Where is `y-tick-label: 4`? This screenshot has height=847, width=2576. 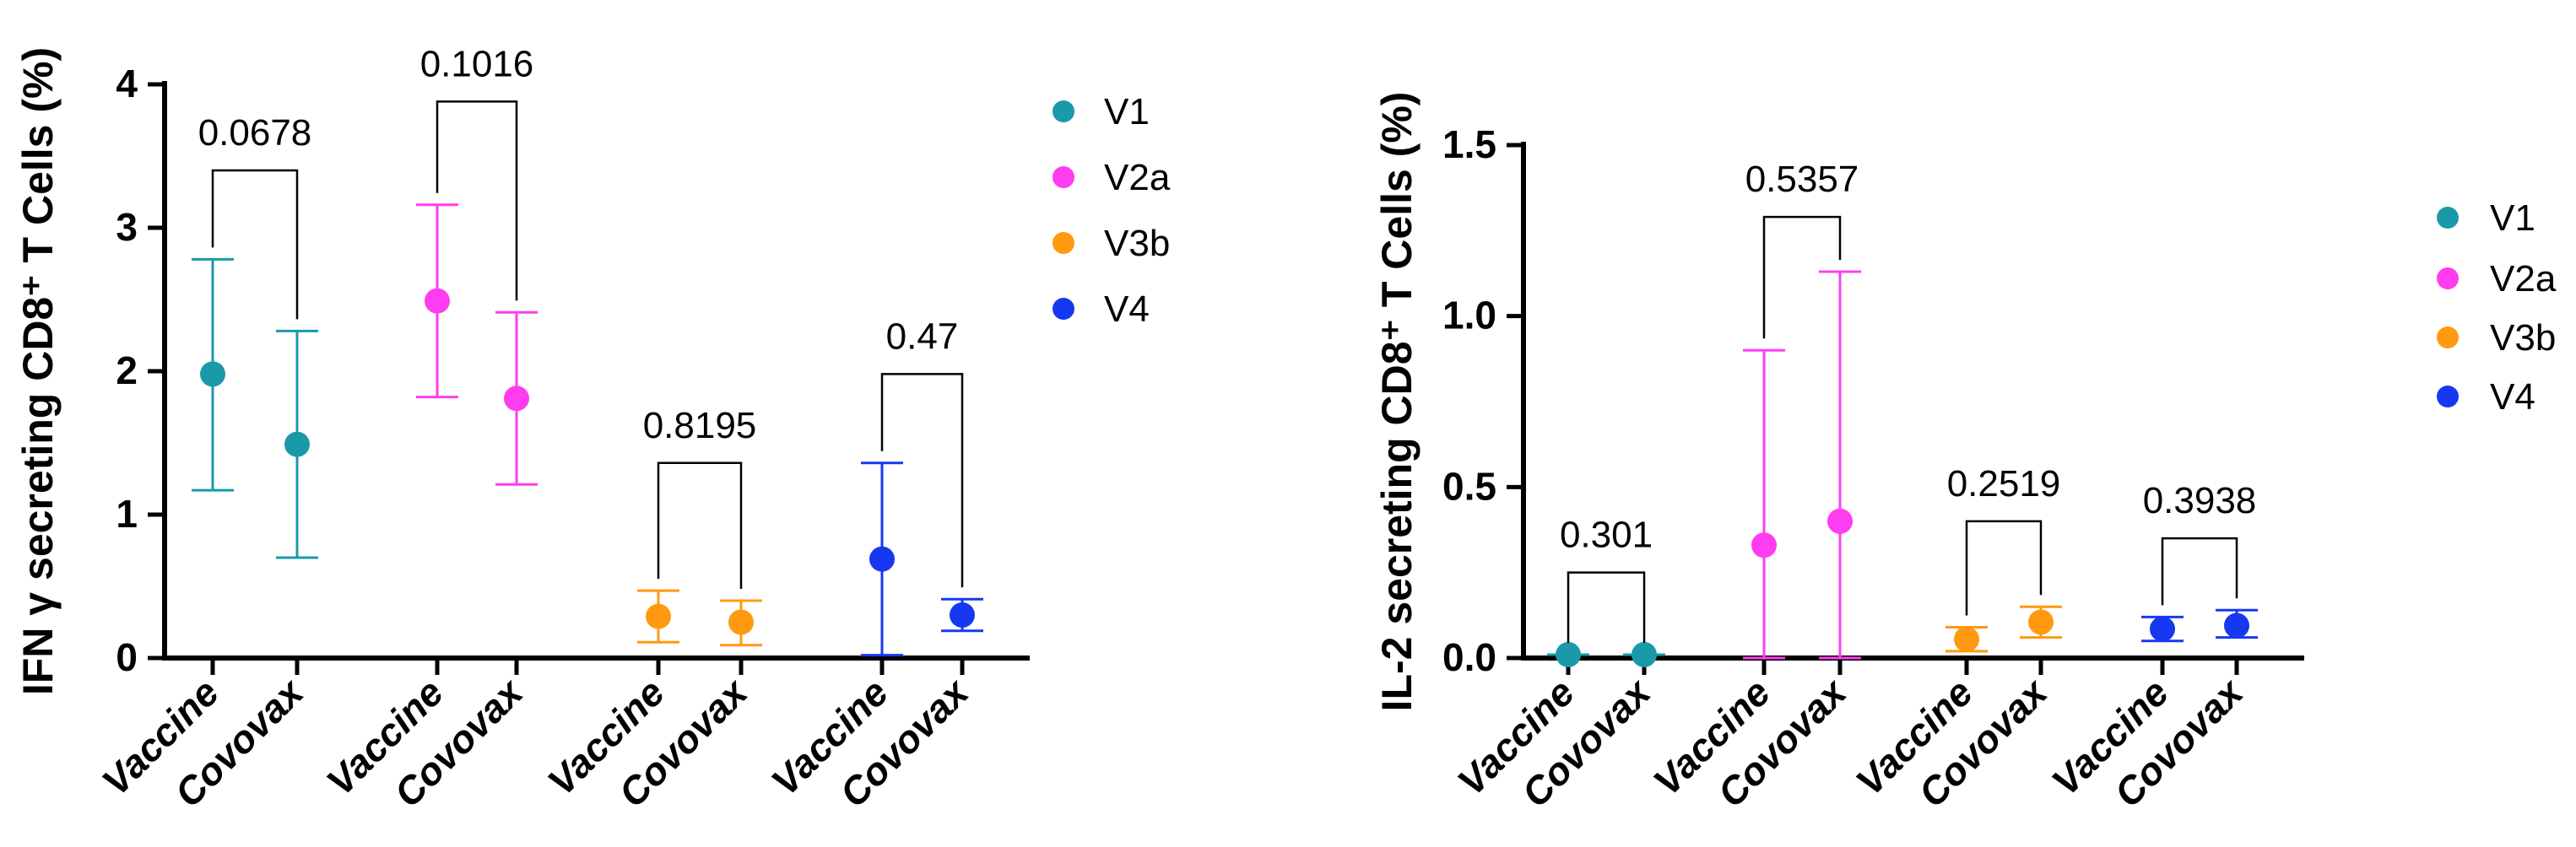
y-tick-label: 4 is located at coordinates (127, 83).